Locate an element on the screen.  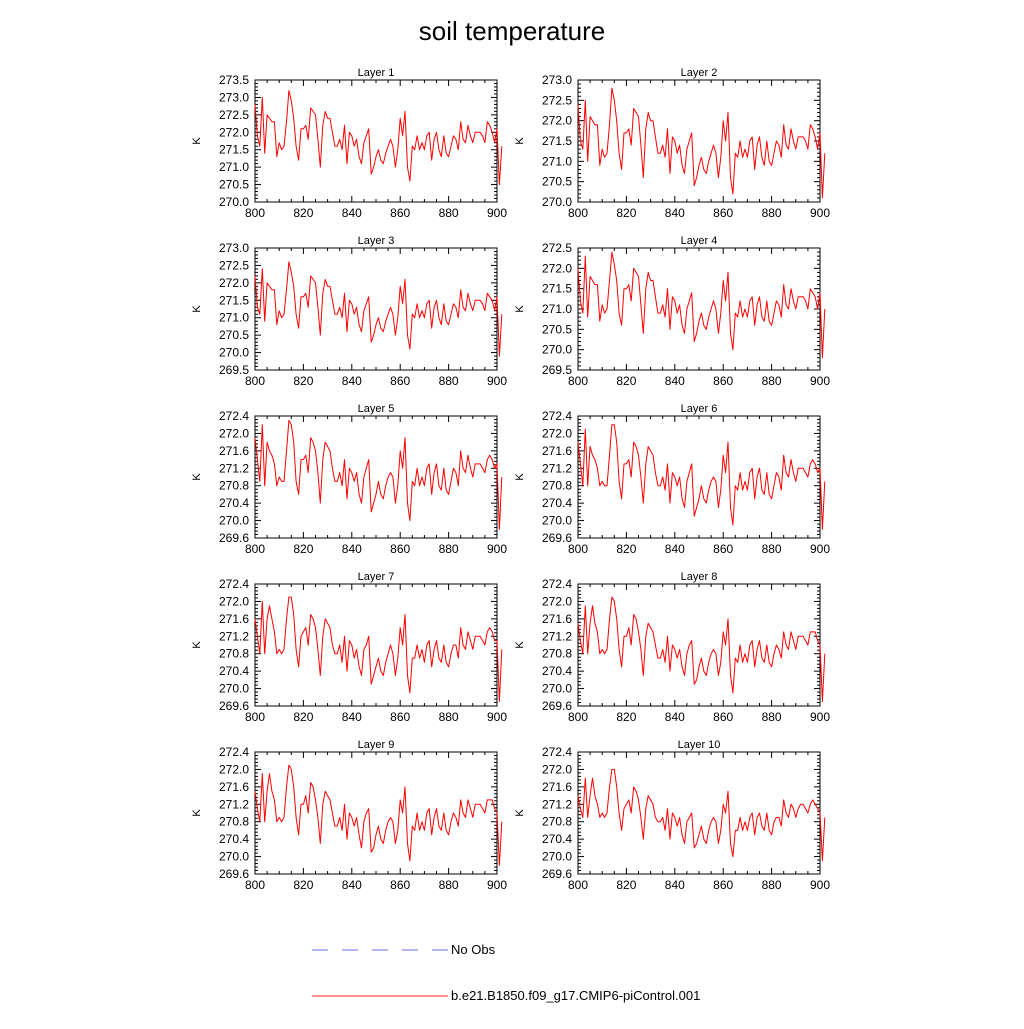
legend-entry-1: No Obs is located at coordinates (404, 949).